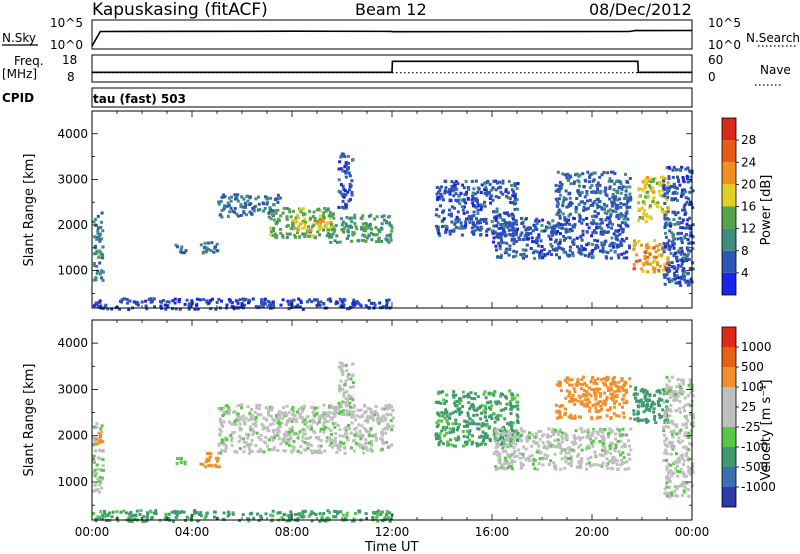  I want to click on freq-series-line, so click(392, 67).